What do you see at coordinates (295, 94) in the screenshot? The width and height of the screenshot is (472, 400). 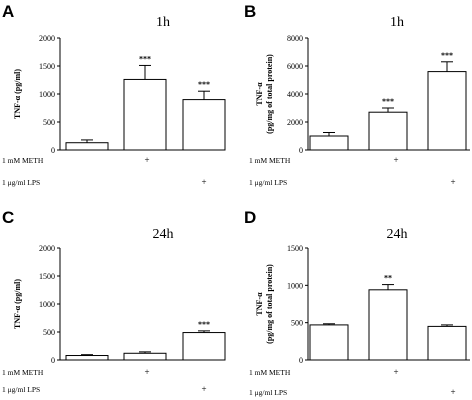 I see `y-tick-label: 4000` at bounding box center [295, 94].